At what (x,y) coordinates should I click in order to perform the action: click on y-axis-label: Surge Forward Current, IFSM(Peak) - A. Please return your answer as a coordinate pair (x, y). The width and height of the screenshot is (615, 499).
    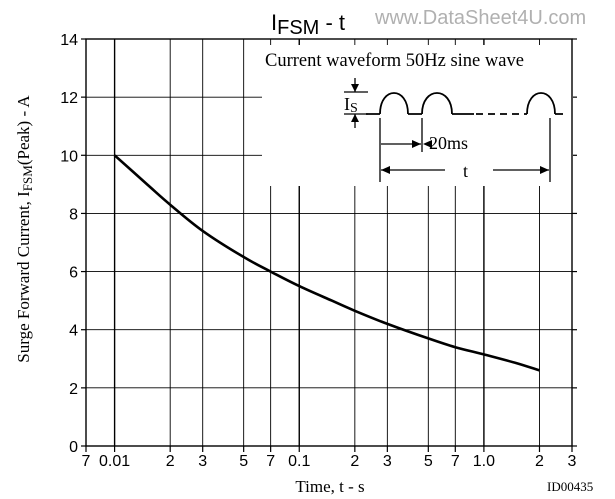
    Looking at the image, I should click on (24, 229).